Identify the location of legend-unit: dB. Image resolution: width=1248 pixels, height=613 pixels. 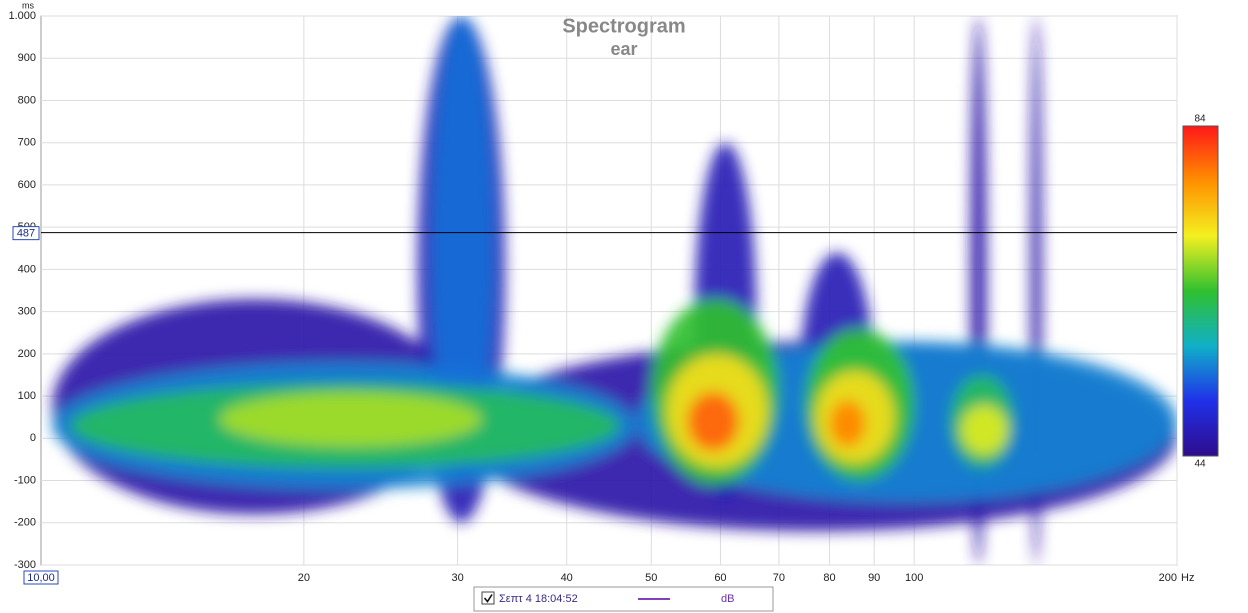
(727, 599).